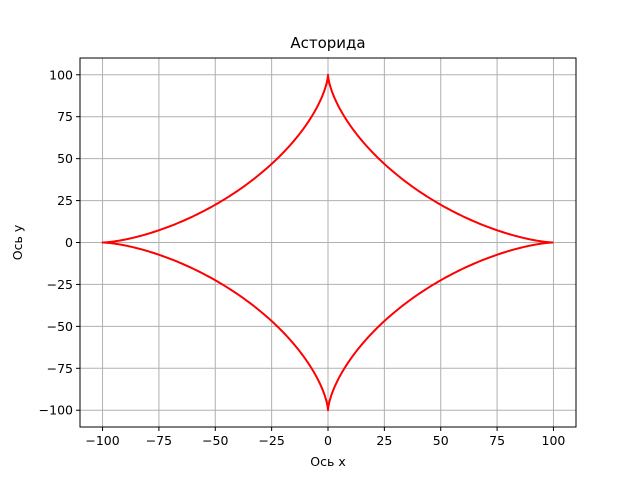  What do you see at coordinates (60, 284) in the screenshot?
I see `y-tick-label: −25` at bounding box center [60, 284].